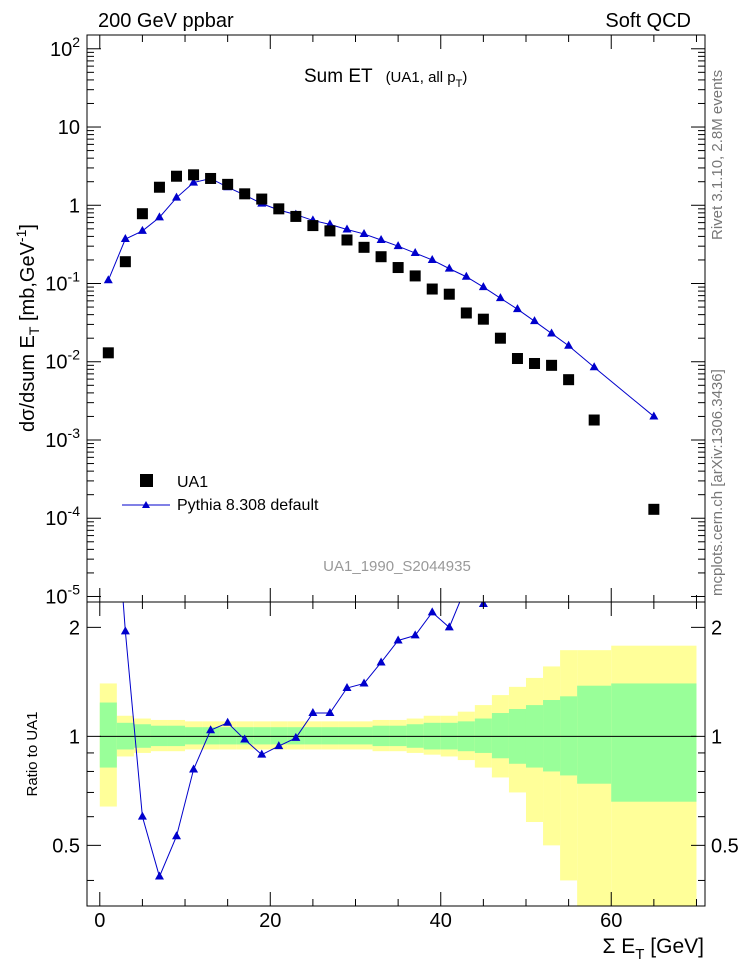 This screenshot has height=972, width=746. Describe the element at coordinates (65, 47) in the screenshot. I see `main-y-tick-label: 10²` at that location.